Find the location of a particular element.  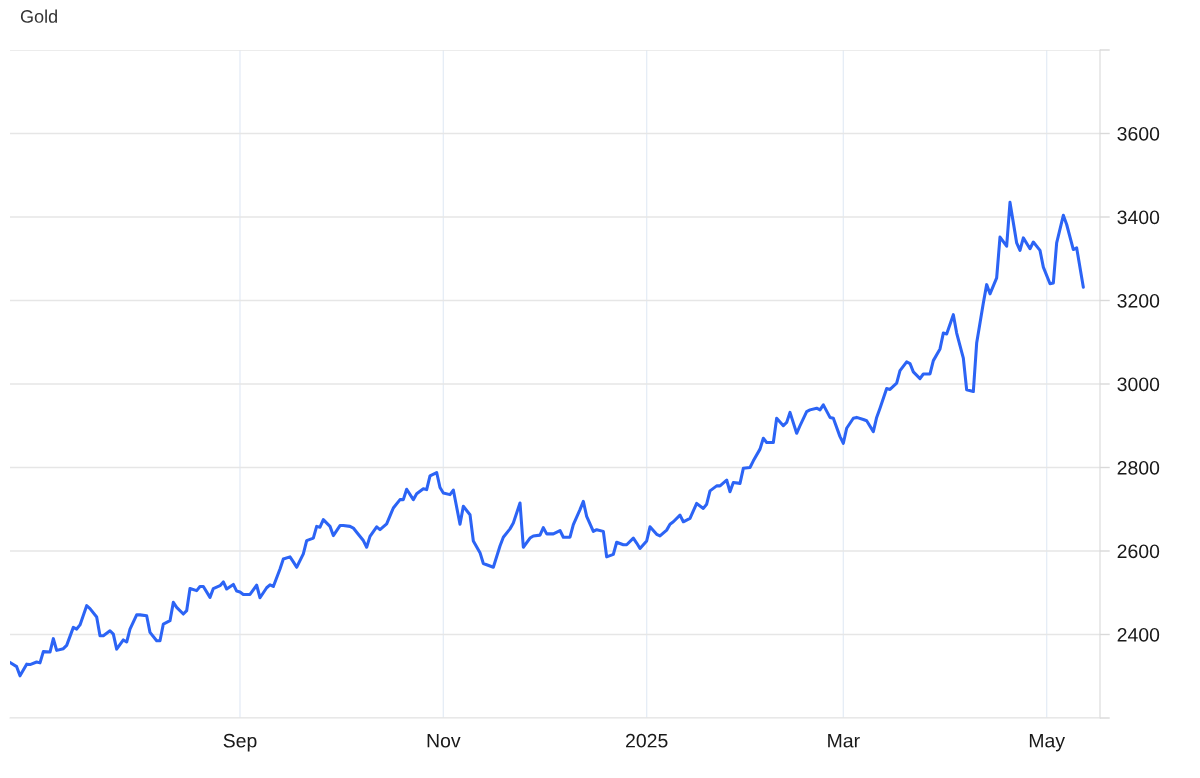

y-tick-label: 3200 is located at coordinates (1138, 300).